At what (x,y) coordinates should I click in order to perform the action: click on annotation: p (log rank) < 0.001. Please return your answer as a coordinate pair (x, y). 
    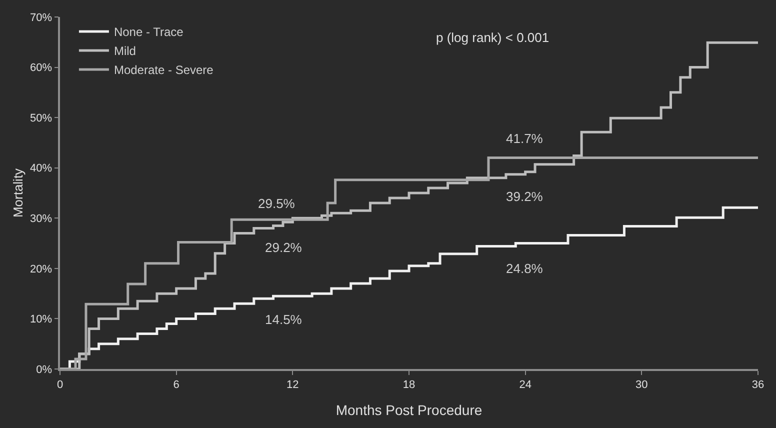
    Looking at the image, I should click on (493, 37).